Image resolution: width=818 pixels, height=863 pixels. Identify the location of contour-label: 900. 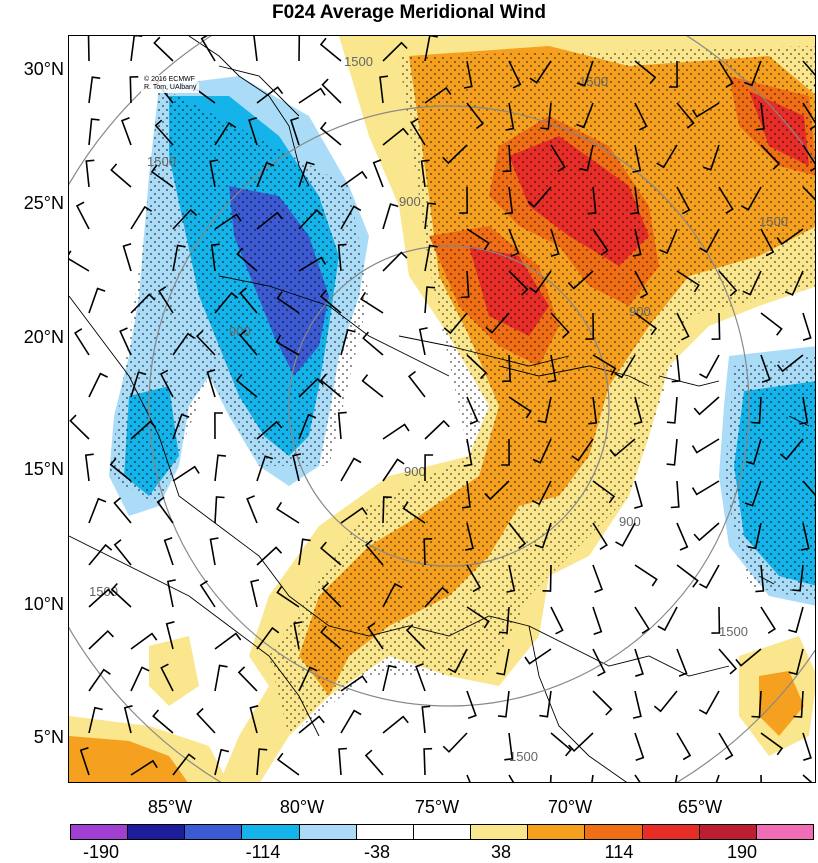
(240, 331).